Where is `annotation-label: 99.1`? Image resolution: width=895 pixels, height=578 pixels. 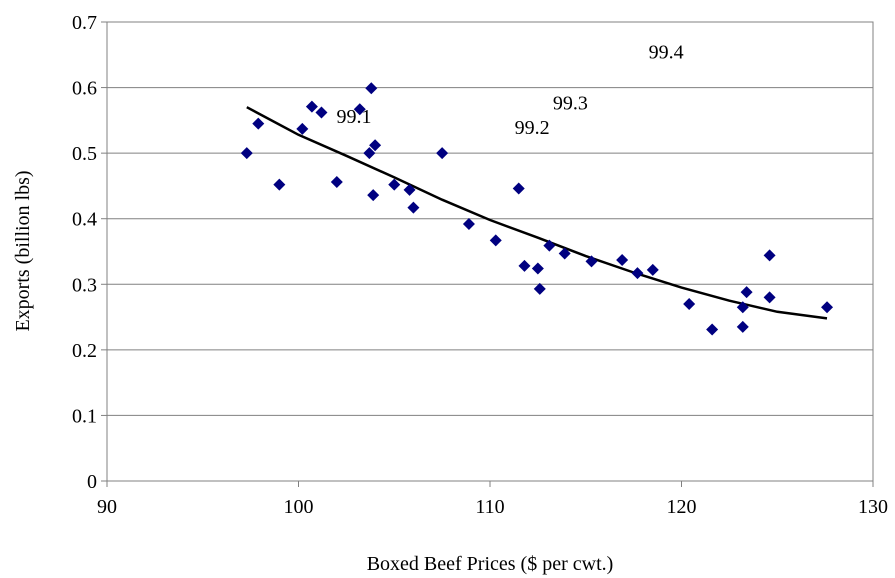
annotation-label: 99.1 is located at coordinates (354, 117).